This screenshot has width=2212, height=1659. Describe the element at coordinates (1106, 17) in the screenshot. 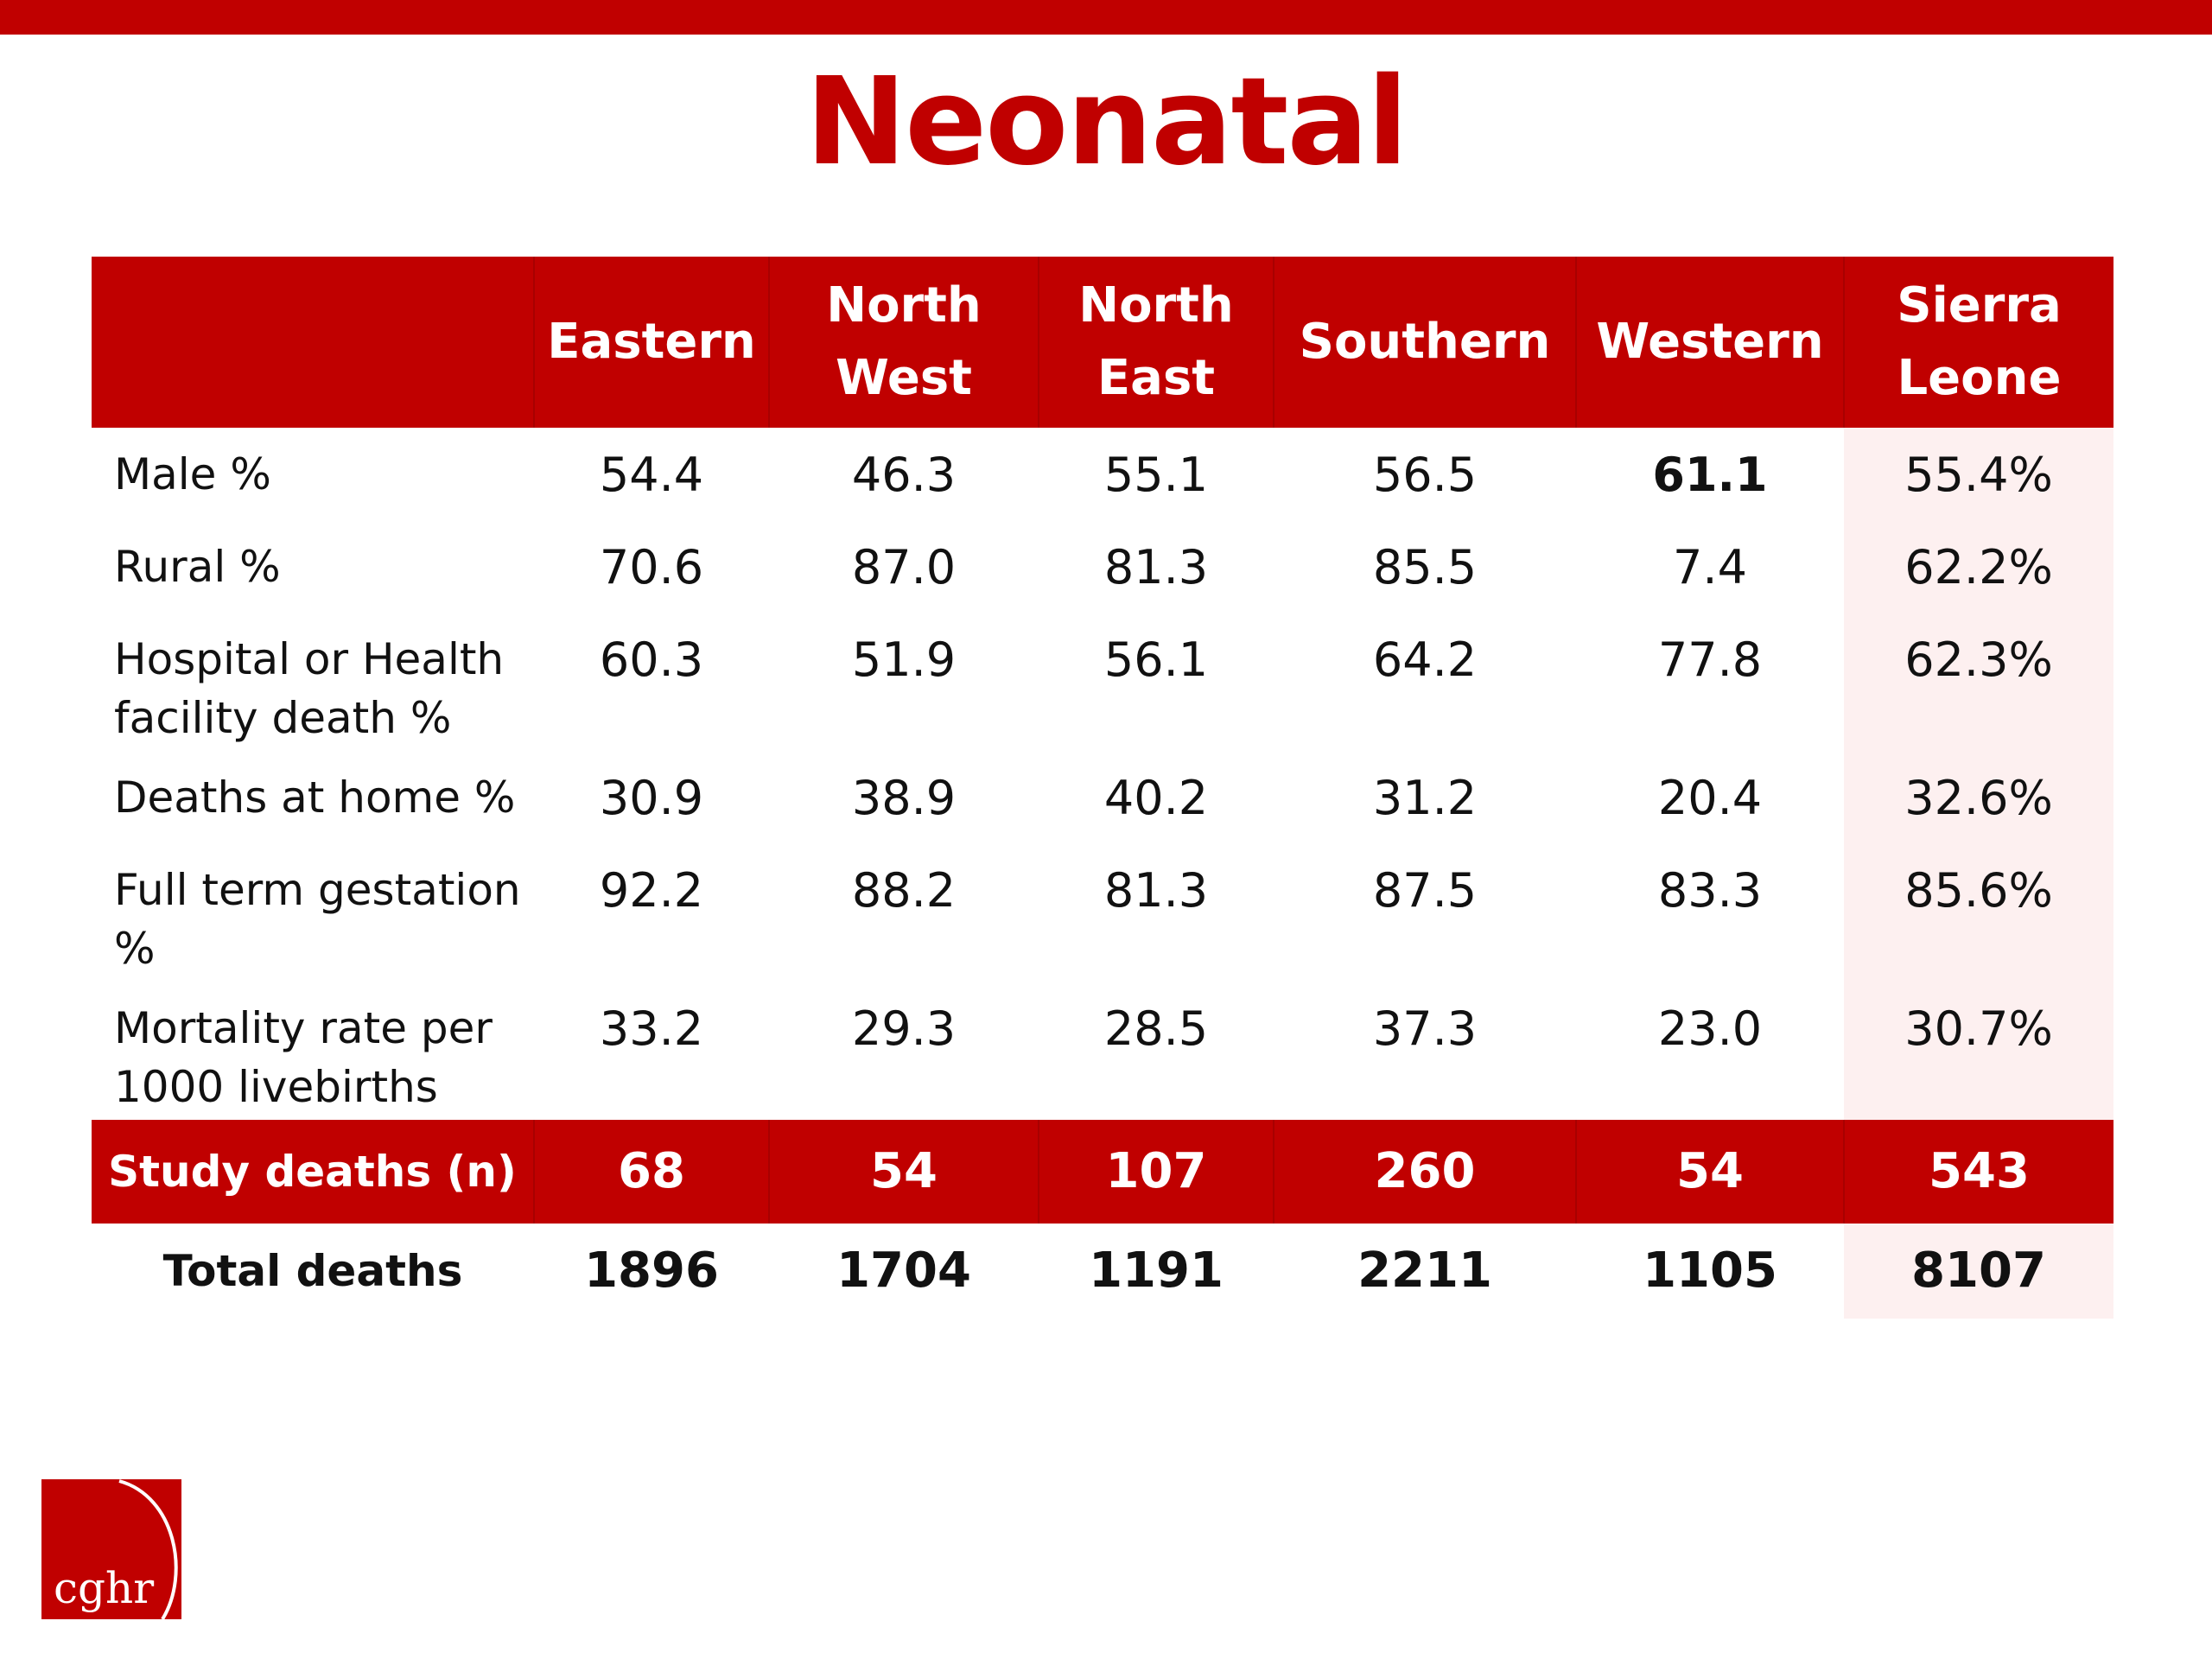

I see `top-accent-bar` at that location.